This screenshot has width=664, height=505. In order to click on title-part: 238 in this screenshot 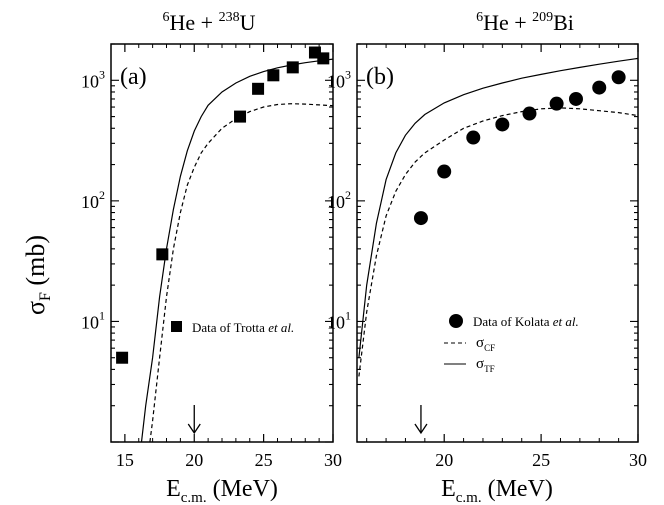, I will do `click(229, 17)`.